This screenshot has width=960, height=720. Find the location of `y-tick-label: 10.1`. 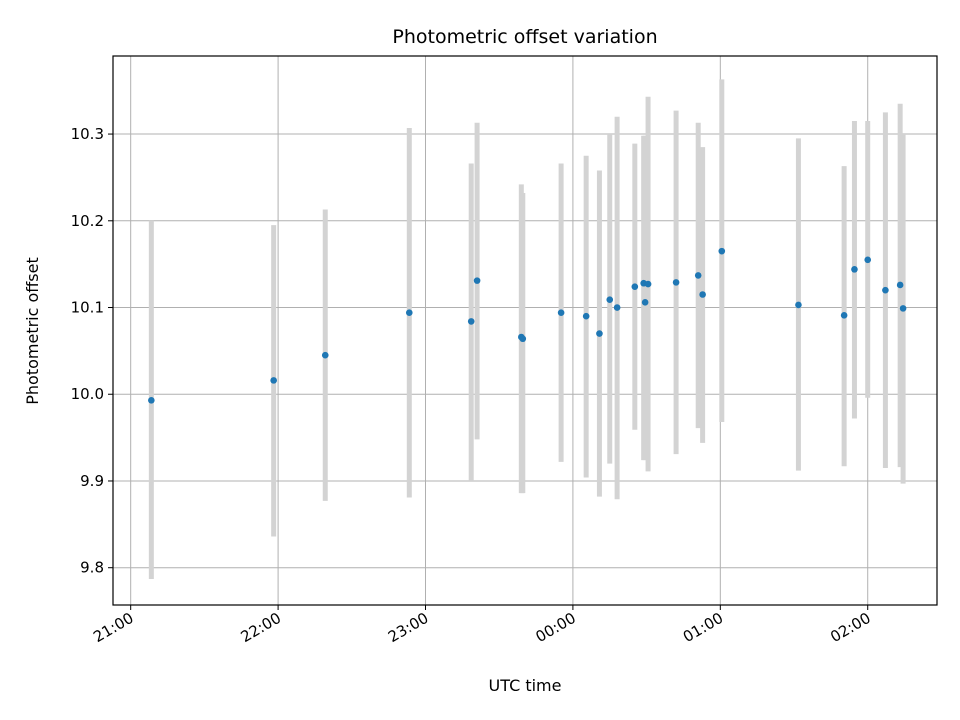

y-tick-label: 10.1 is located at coordinates (87, 308).